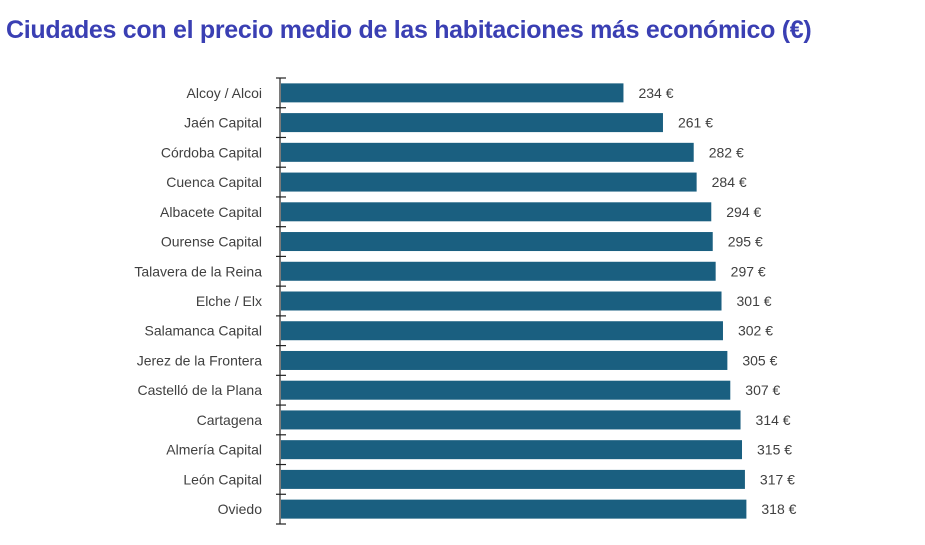  Describe the element at coordinates (199, 390) in the screenshot. I see `category-label: Castelló de la Plana` at that location.